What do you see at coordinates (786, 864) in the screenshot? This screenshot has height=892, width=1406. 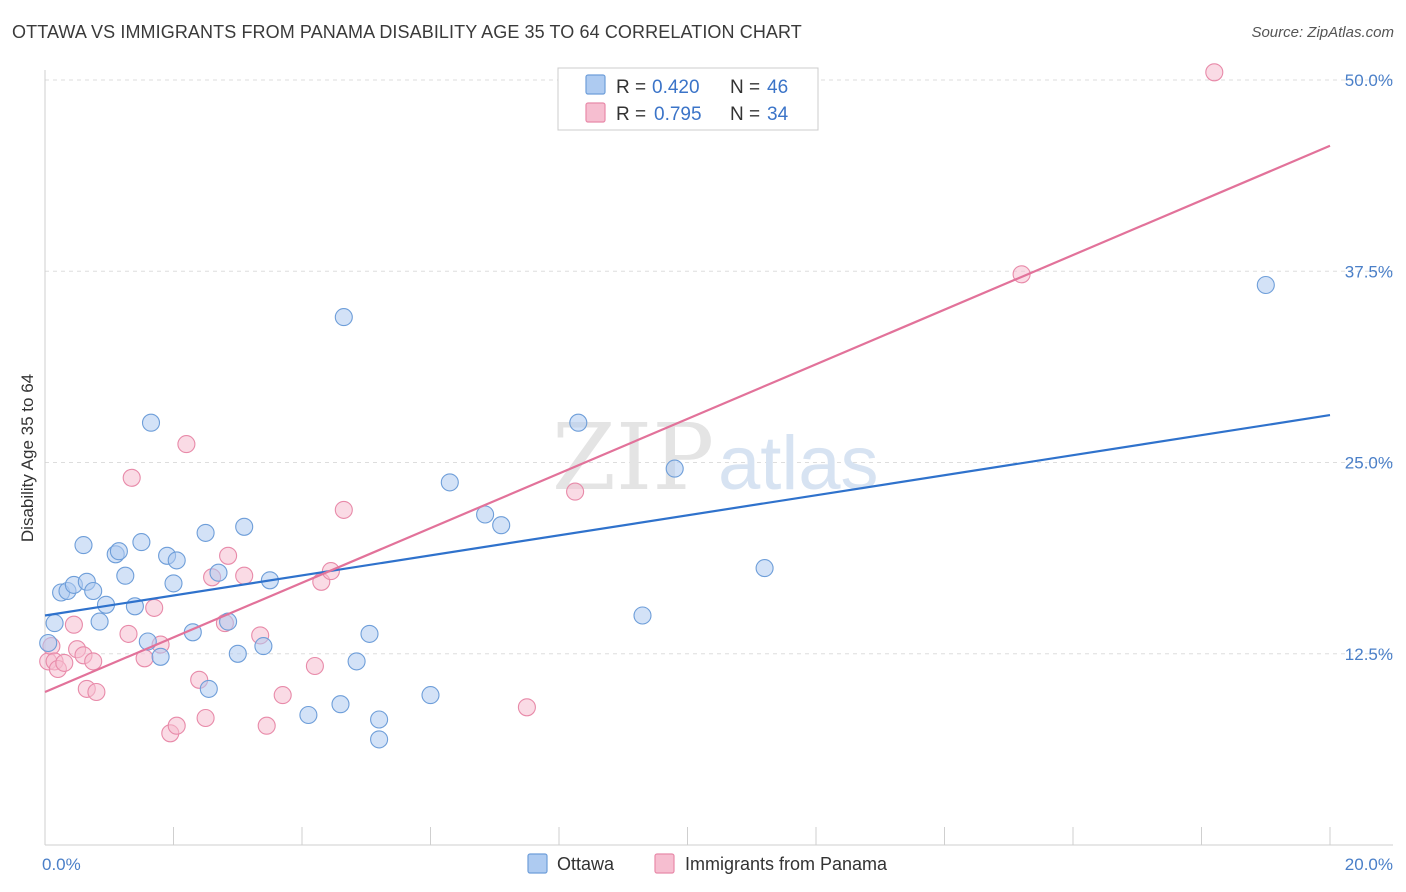 I see `bottom-legend-label-panama: Immigrants from Panama` at bounding box center [786, 864].